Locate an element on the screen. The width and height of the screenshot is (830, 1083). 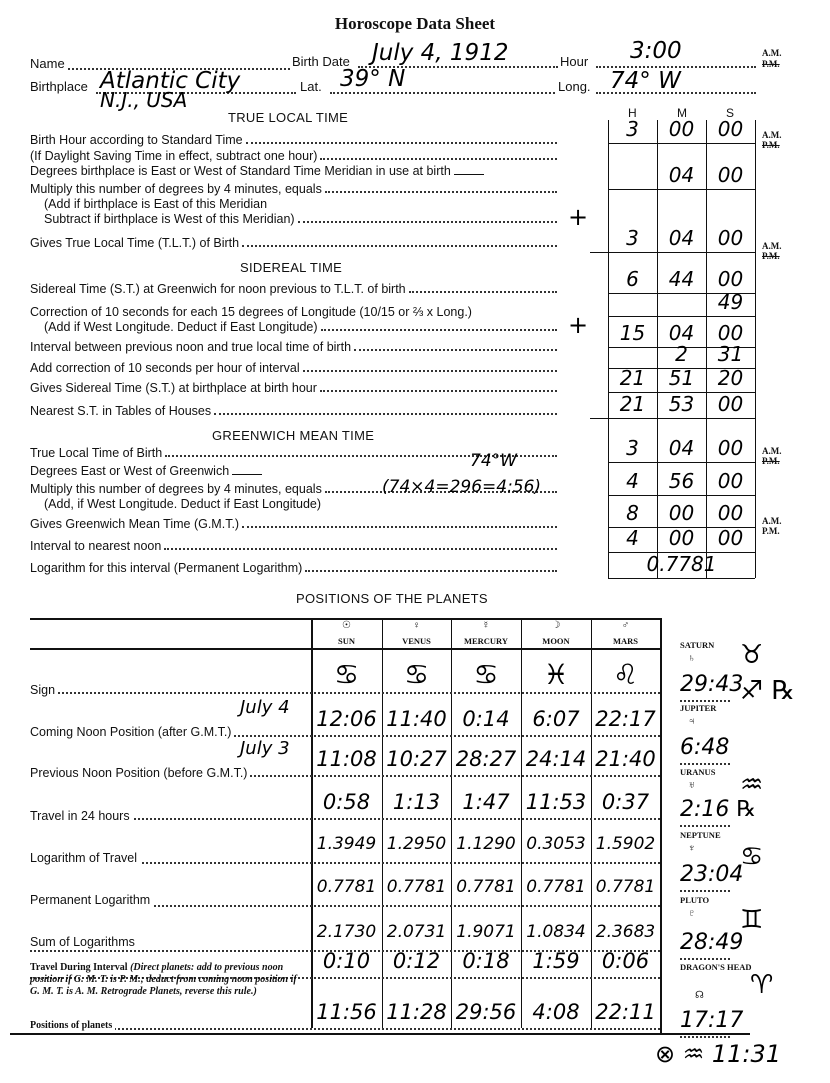
outer-planet-sign: ♈ is located at coordinates (762, 985).